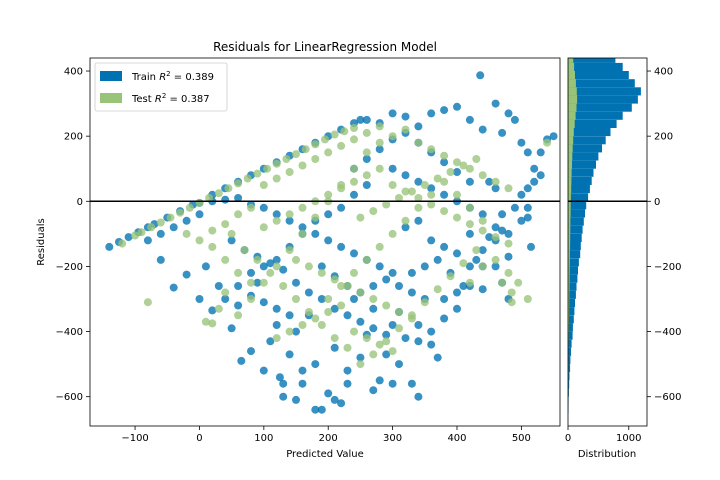  What do you see at coordinates (69, 267) in the screenshot?
I see `y-tick-label: −200` at bounding box center [69, 267].